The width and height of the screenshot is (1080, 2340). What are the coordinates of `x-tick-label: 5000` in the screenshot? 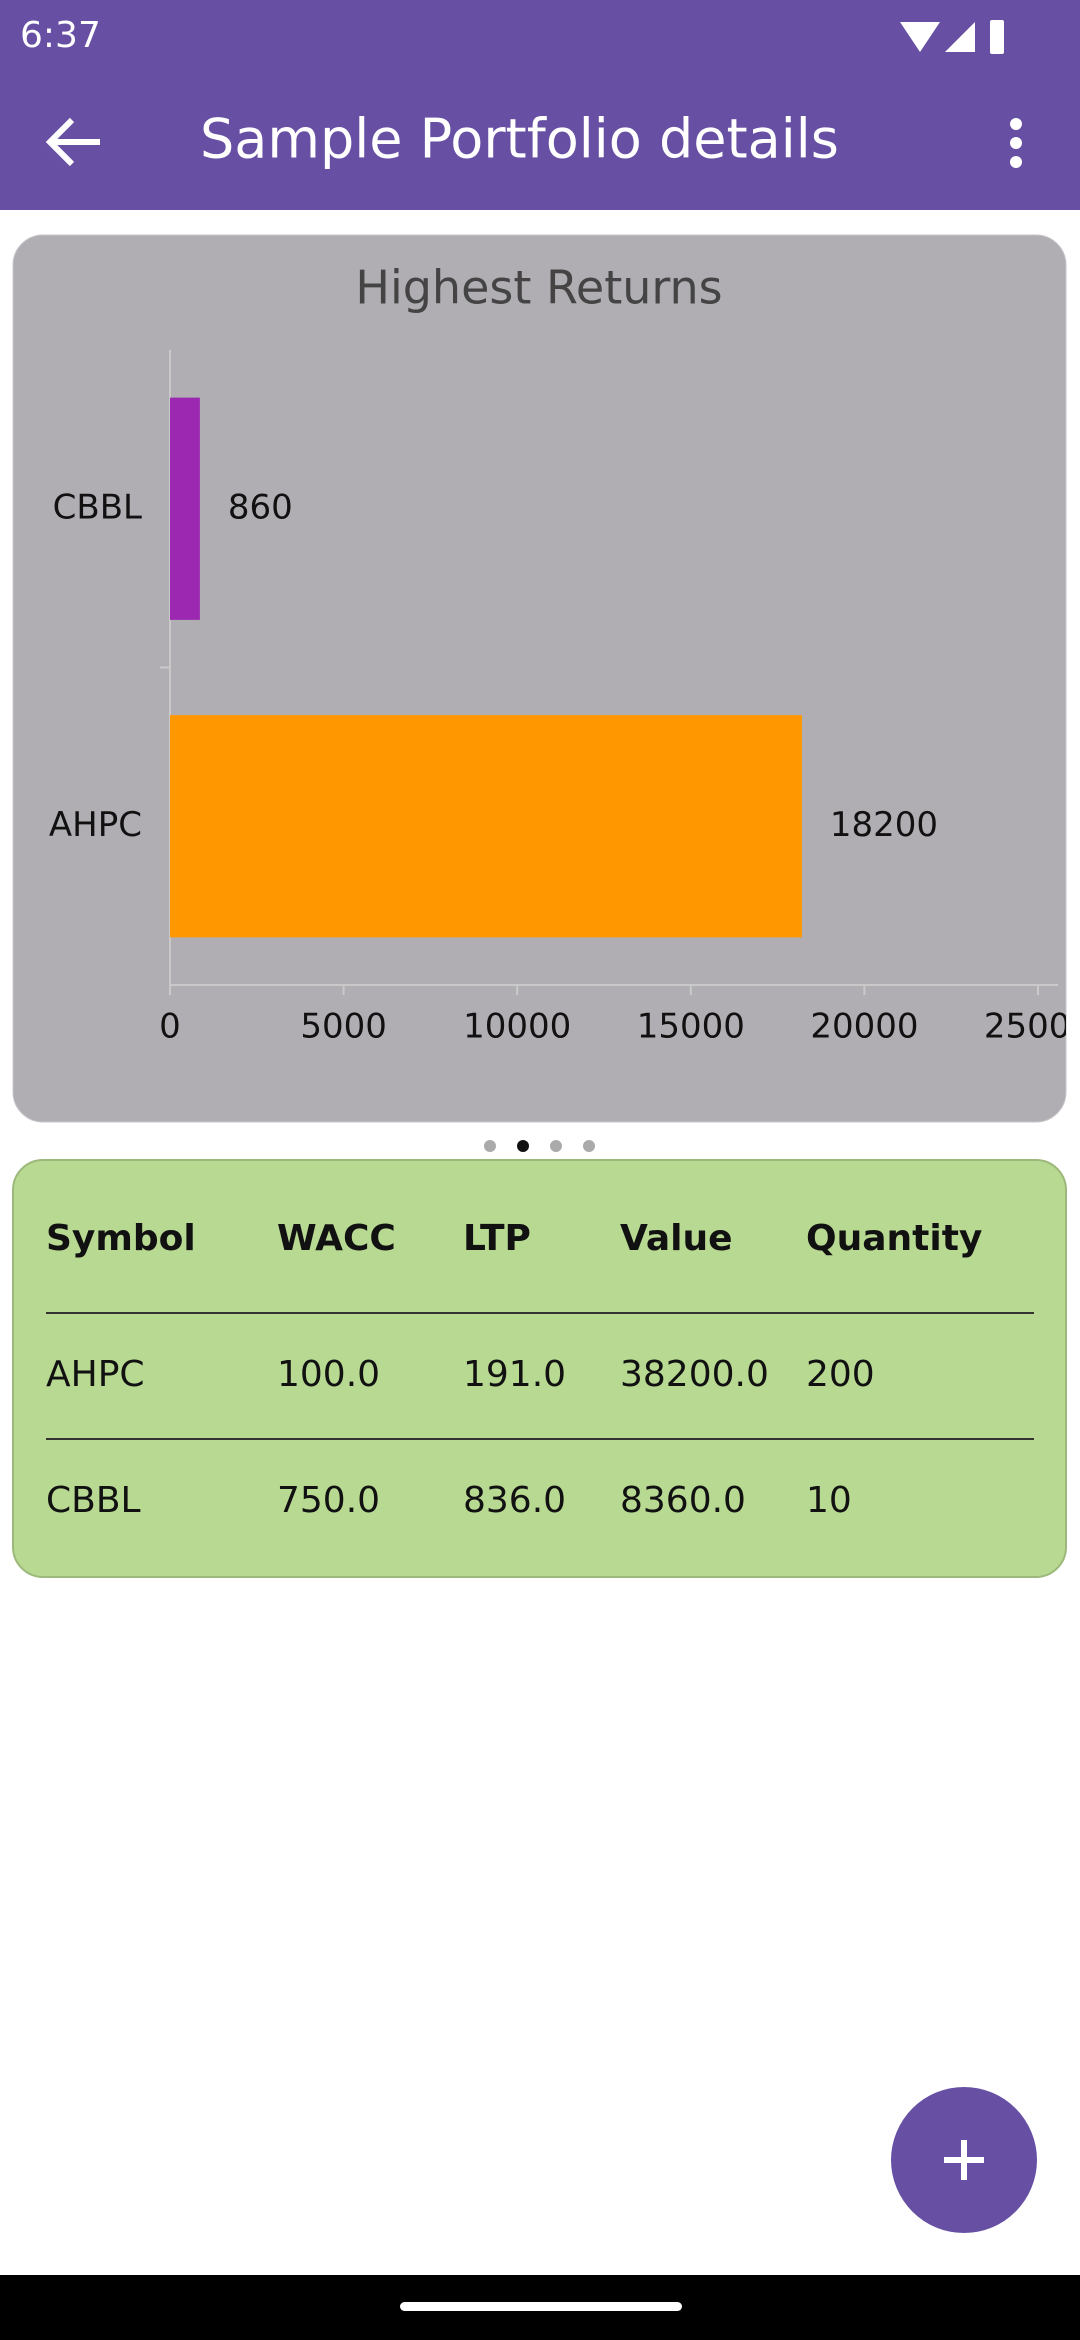 It's located at (343, 1027).